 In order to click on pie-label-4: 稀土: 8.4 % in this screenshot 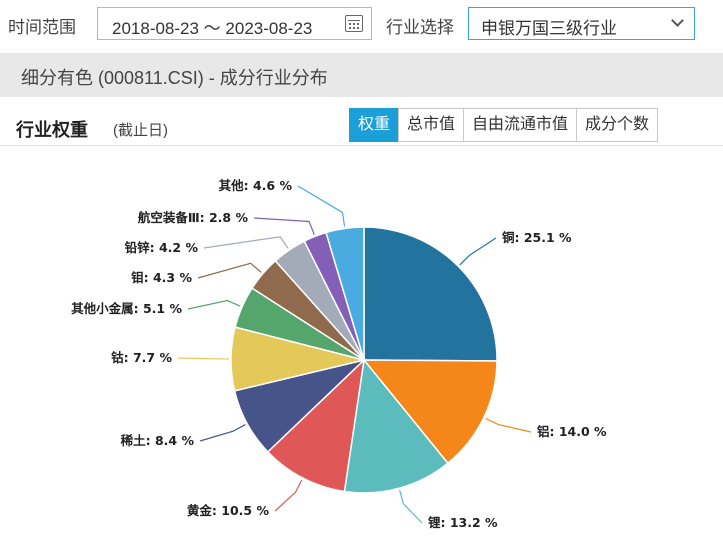, I will do `click(158, 440)`.